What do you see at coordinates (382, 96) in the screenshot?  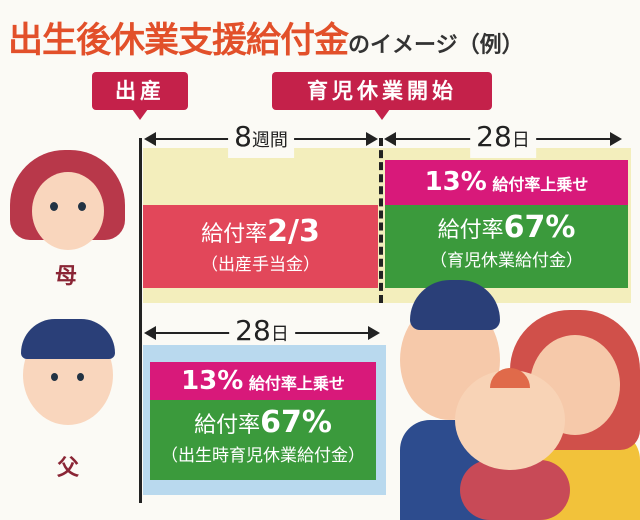 I see `leave-start-marker: 育児休業開始` at bounding box center [382, 96].